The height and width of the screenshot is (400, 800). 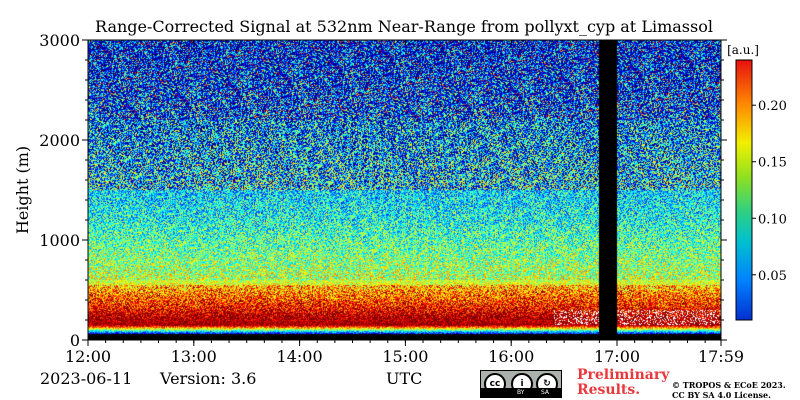 I want to click on x-tick-label: 14:00, so click(x=300, y=356).